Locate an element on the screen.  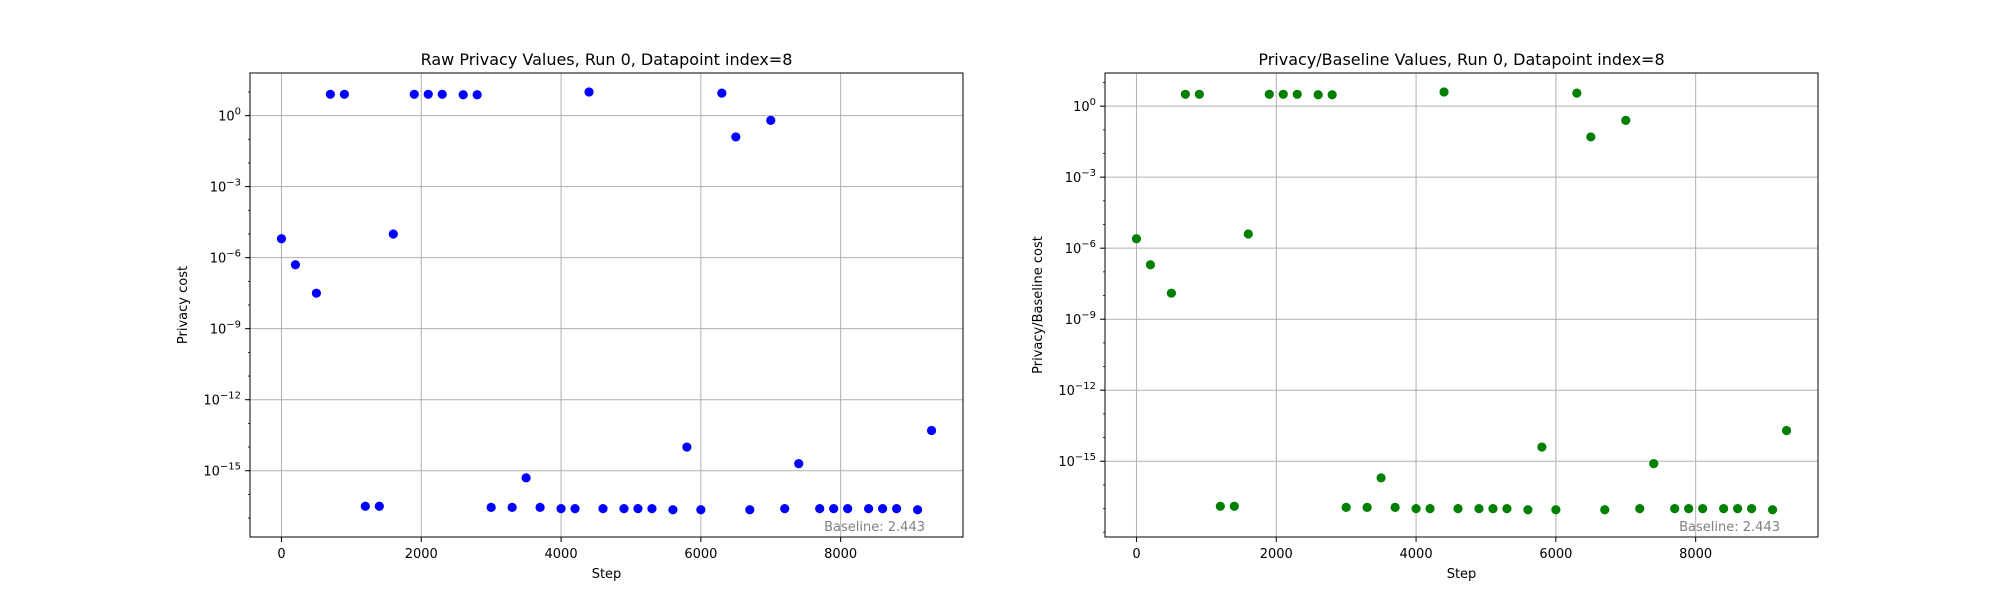
y-axis-label: Privacy cost is located at coordinates (183, 305).